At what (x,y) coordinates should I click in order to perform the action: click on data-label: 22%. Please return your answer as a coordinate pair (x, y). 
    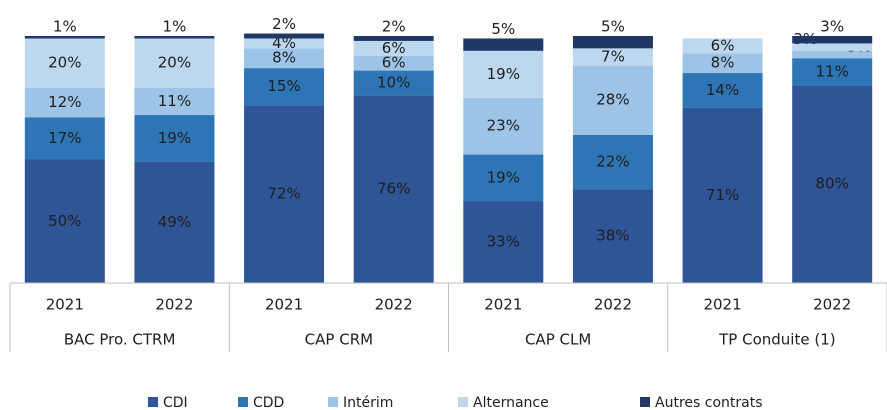
    Looking at the image, I should click on (612, 161).